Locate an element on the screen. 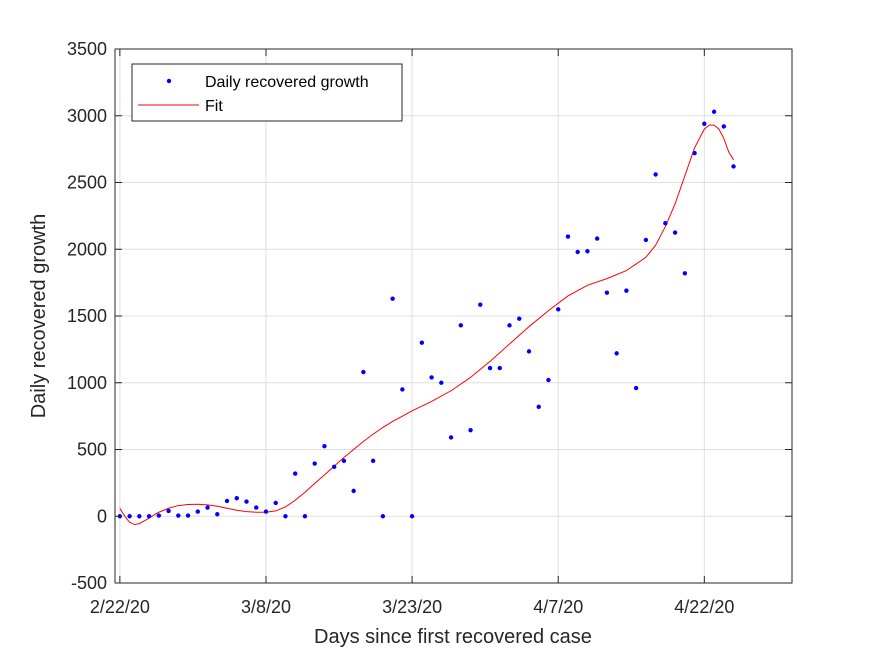 Image resolution: width=875 pixels, height=656 pixels. x-tick-label: 4/22/20 is located at coordinates (704, 607).